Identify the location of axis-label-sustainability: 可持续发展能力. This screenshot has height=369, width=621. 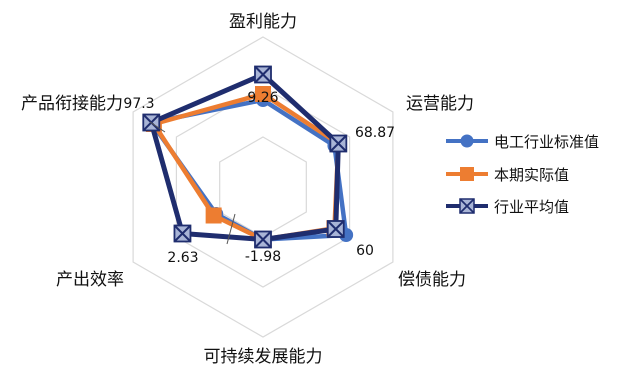
(263, 357).